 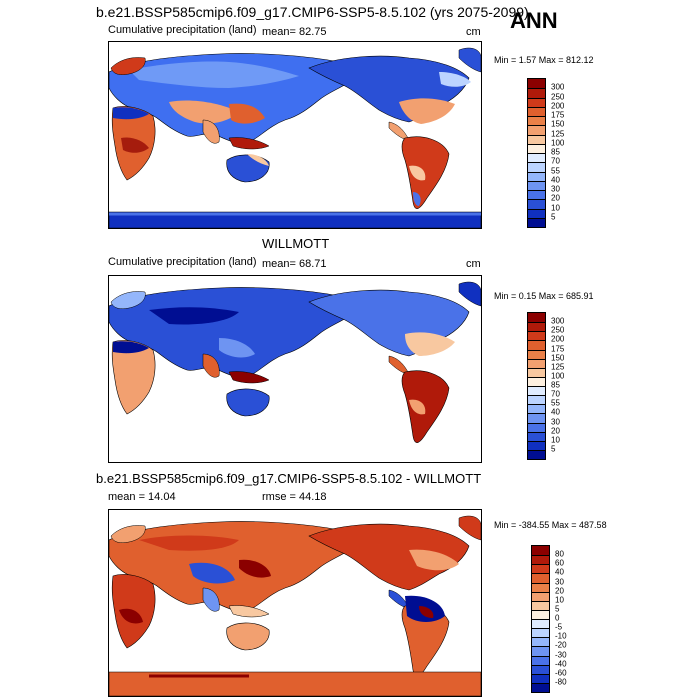 I want to click on tick-label: -10, so click(x=561, y=636).